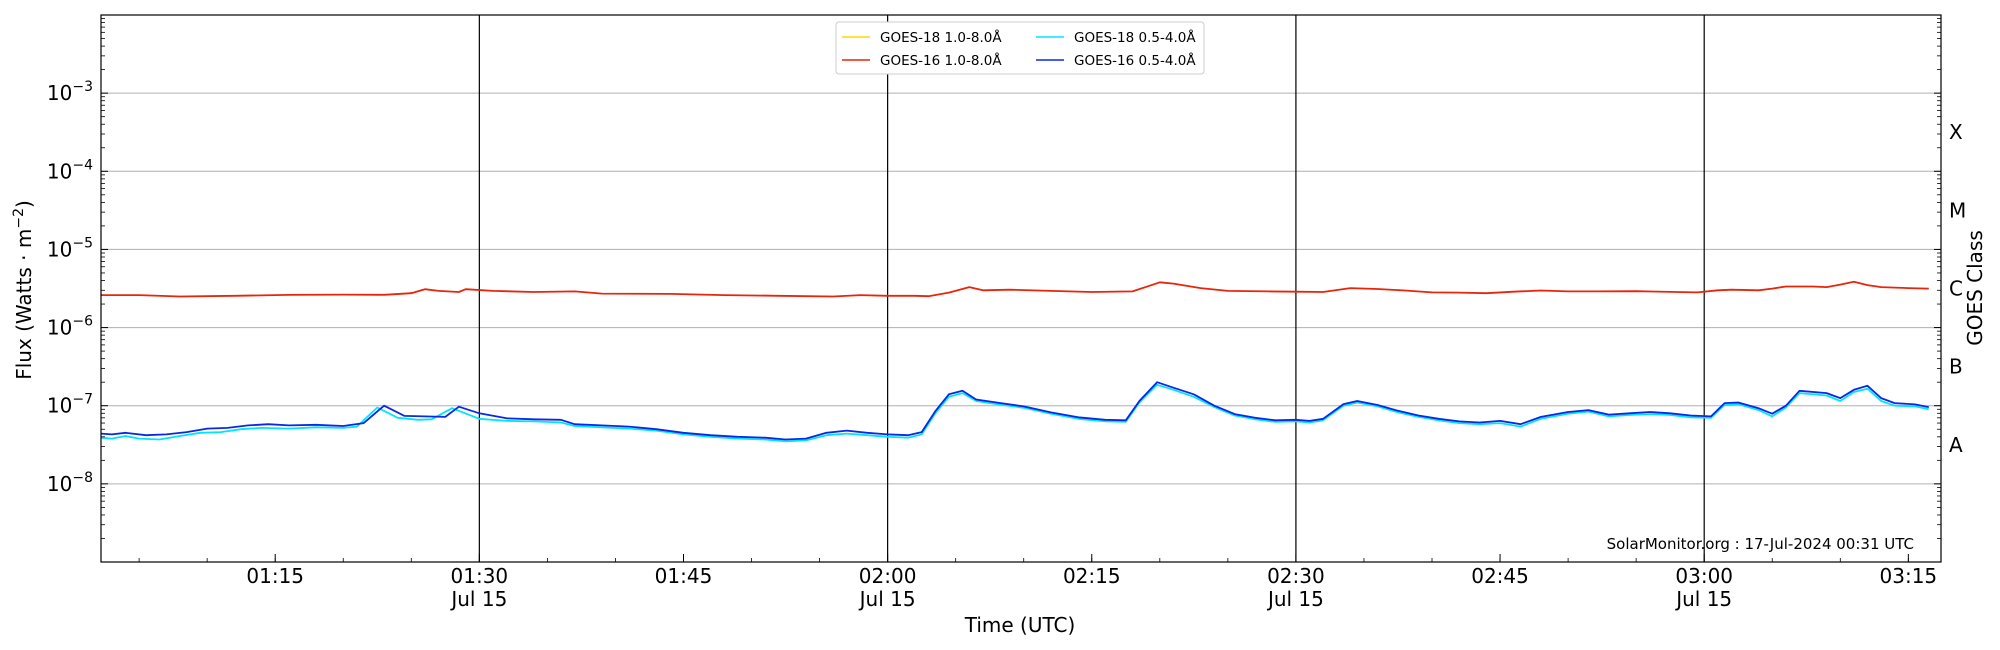 The image size is (2000, 650). I want to click on y-tick-exponent: −4, so click(82, 165).